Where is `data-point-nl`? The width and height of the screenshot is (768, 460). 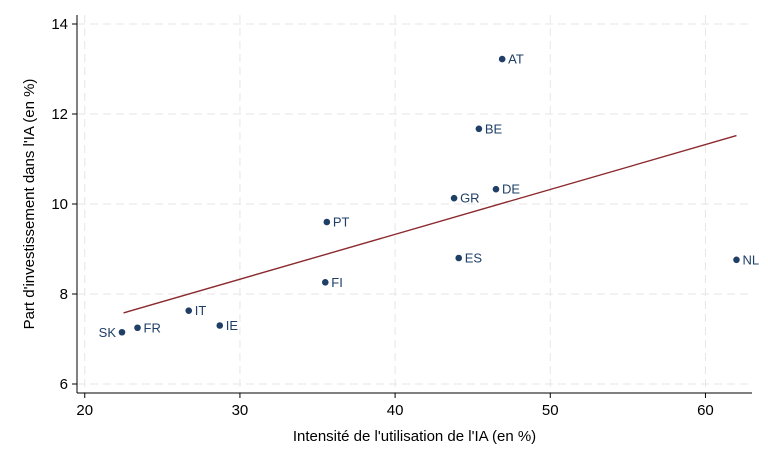 data-point-nl is located at coordinates (736, 260).